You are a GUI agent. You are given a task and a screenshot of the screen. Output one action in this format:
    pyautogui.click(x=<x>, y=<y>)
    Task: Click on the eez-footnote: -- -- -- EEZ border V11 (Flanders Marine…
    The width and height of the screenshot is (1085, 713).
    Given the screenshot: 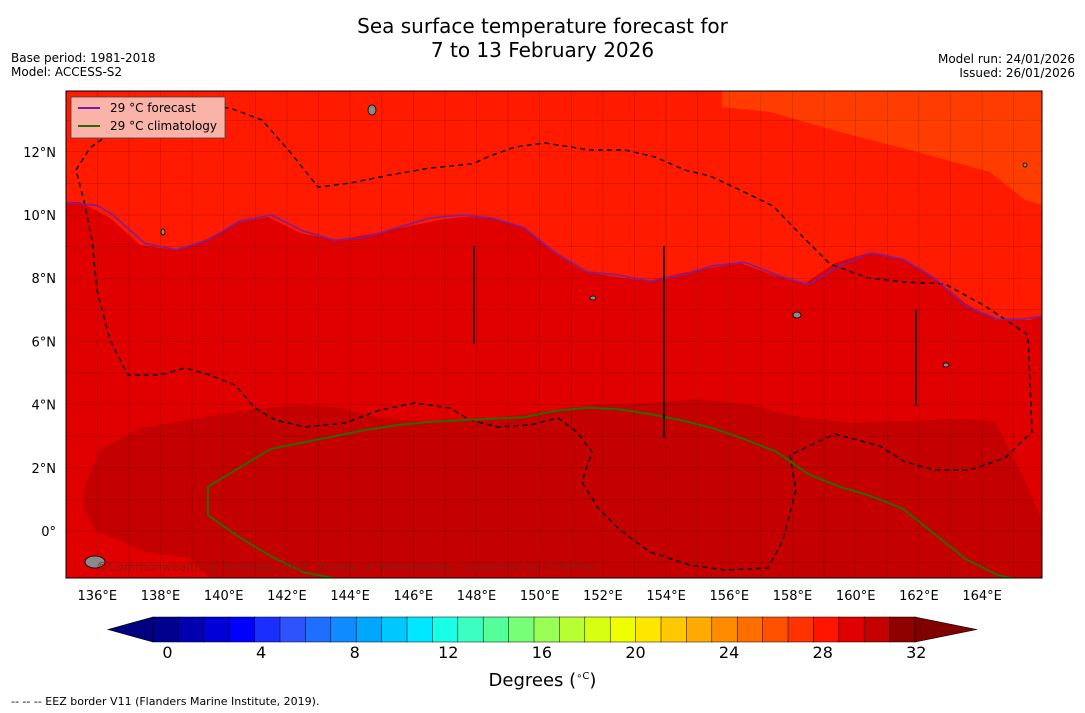 What is the action you would take?
    pyautogui.click(x=165, y=701)
    